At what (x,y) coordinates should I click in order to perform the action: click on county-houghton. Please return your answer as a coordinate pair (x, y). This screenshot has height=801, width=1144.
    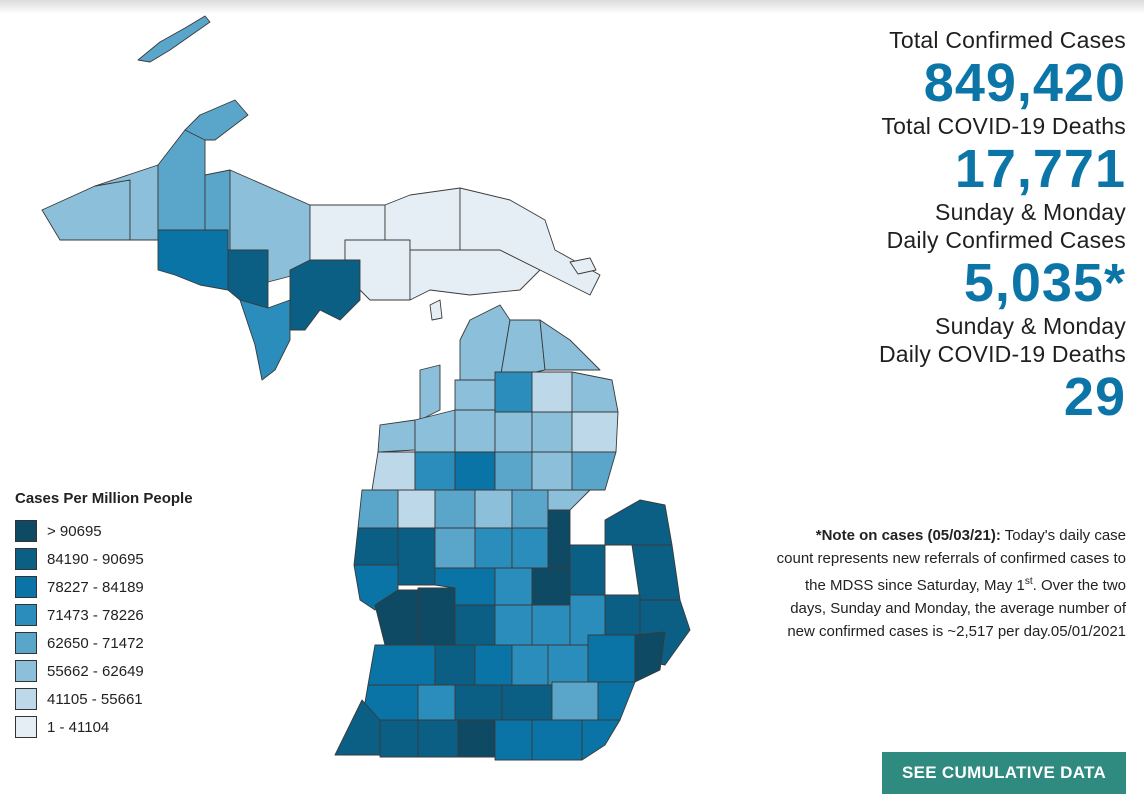
    Looking at the image, I should click on (181, 179).